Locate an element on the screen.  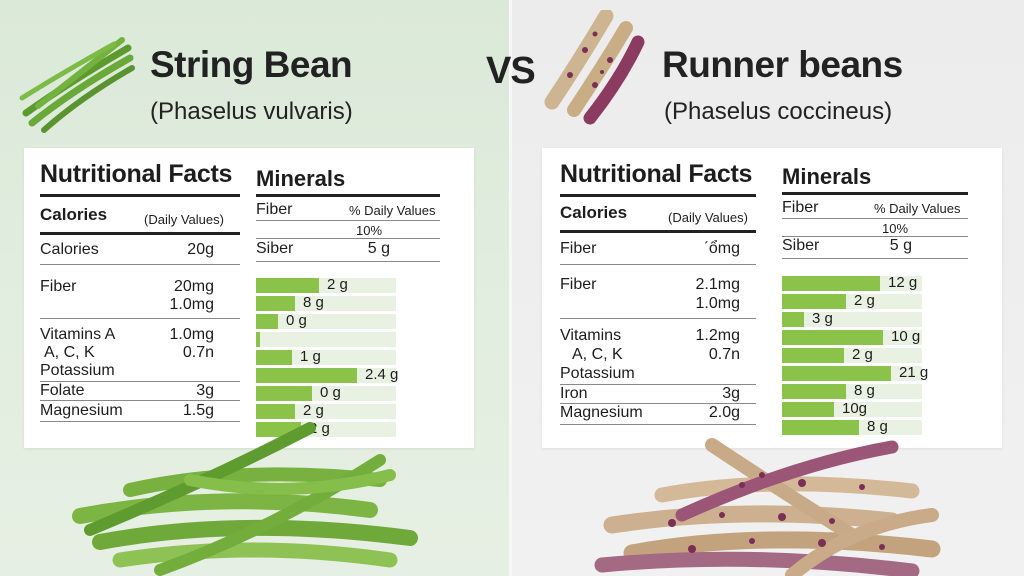
mineral-bar-row: 10g is located at coordinates (852, 408).